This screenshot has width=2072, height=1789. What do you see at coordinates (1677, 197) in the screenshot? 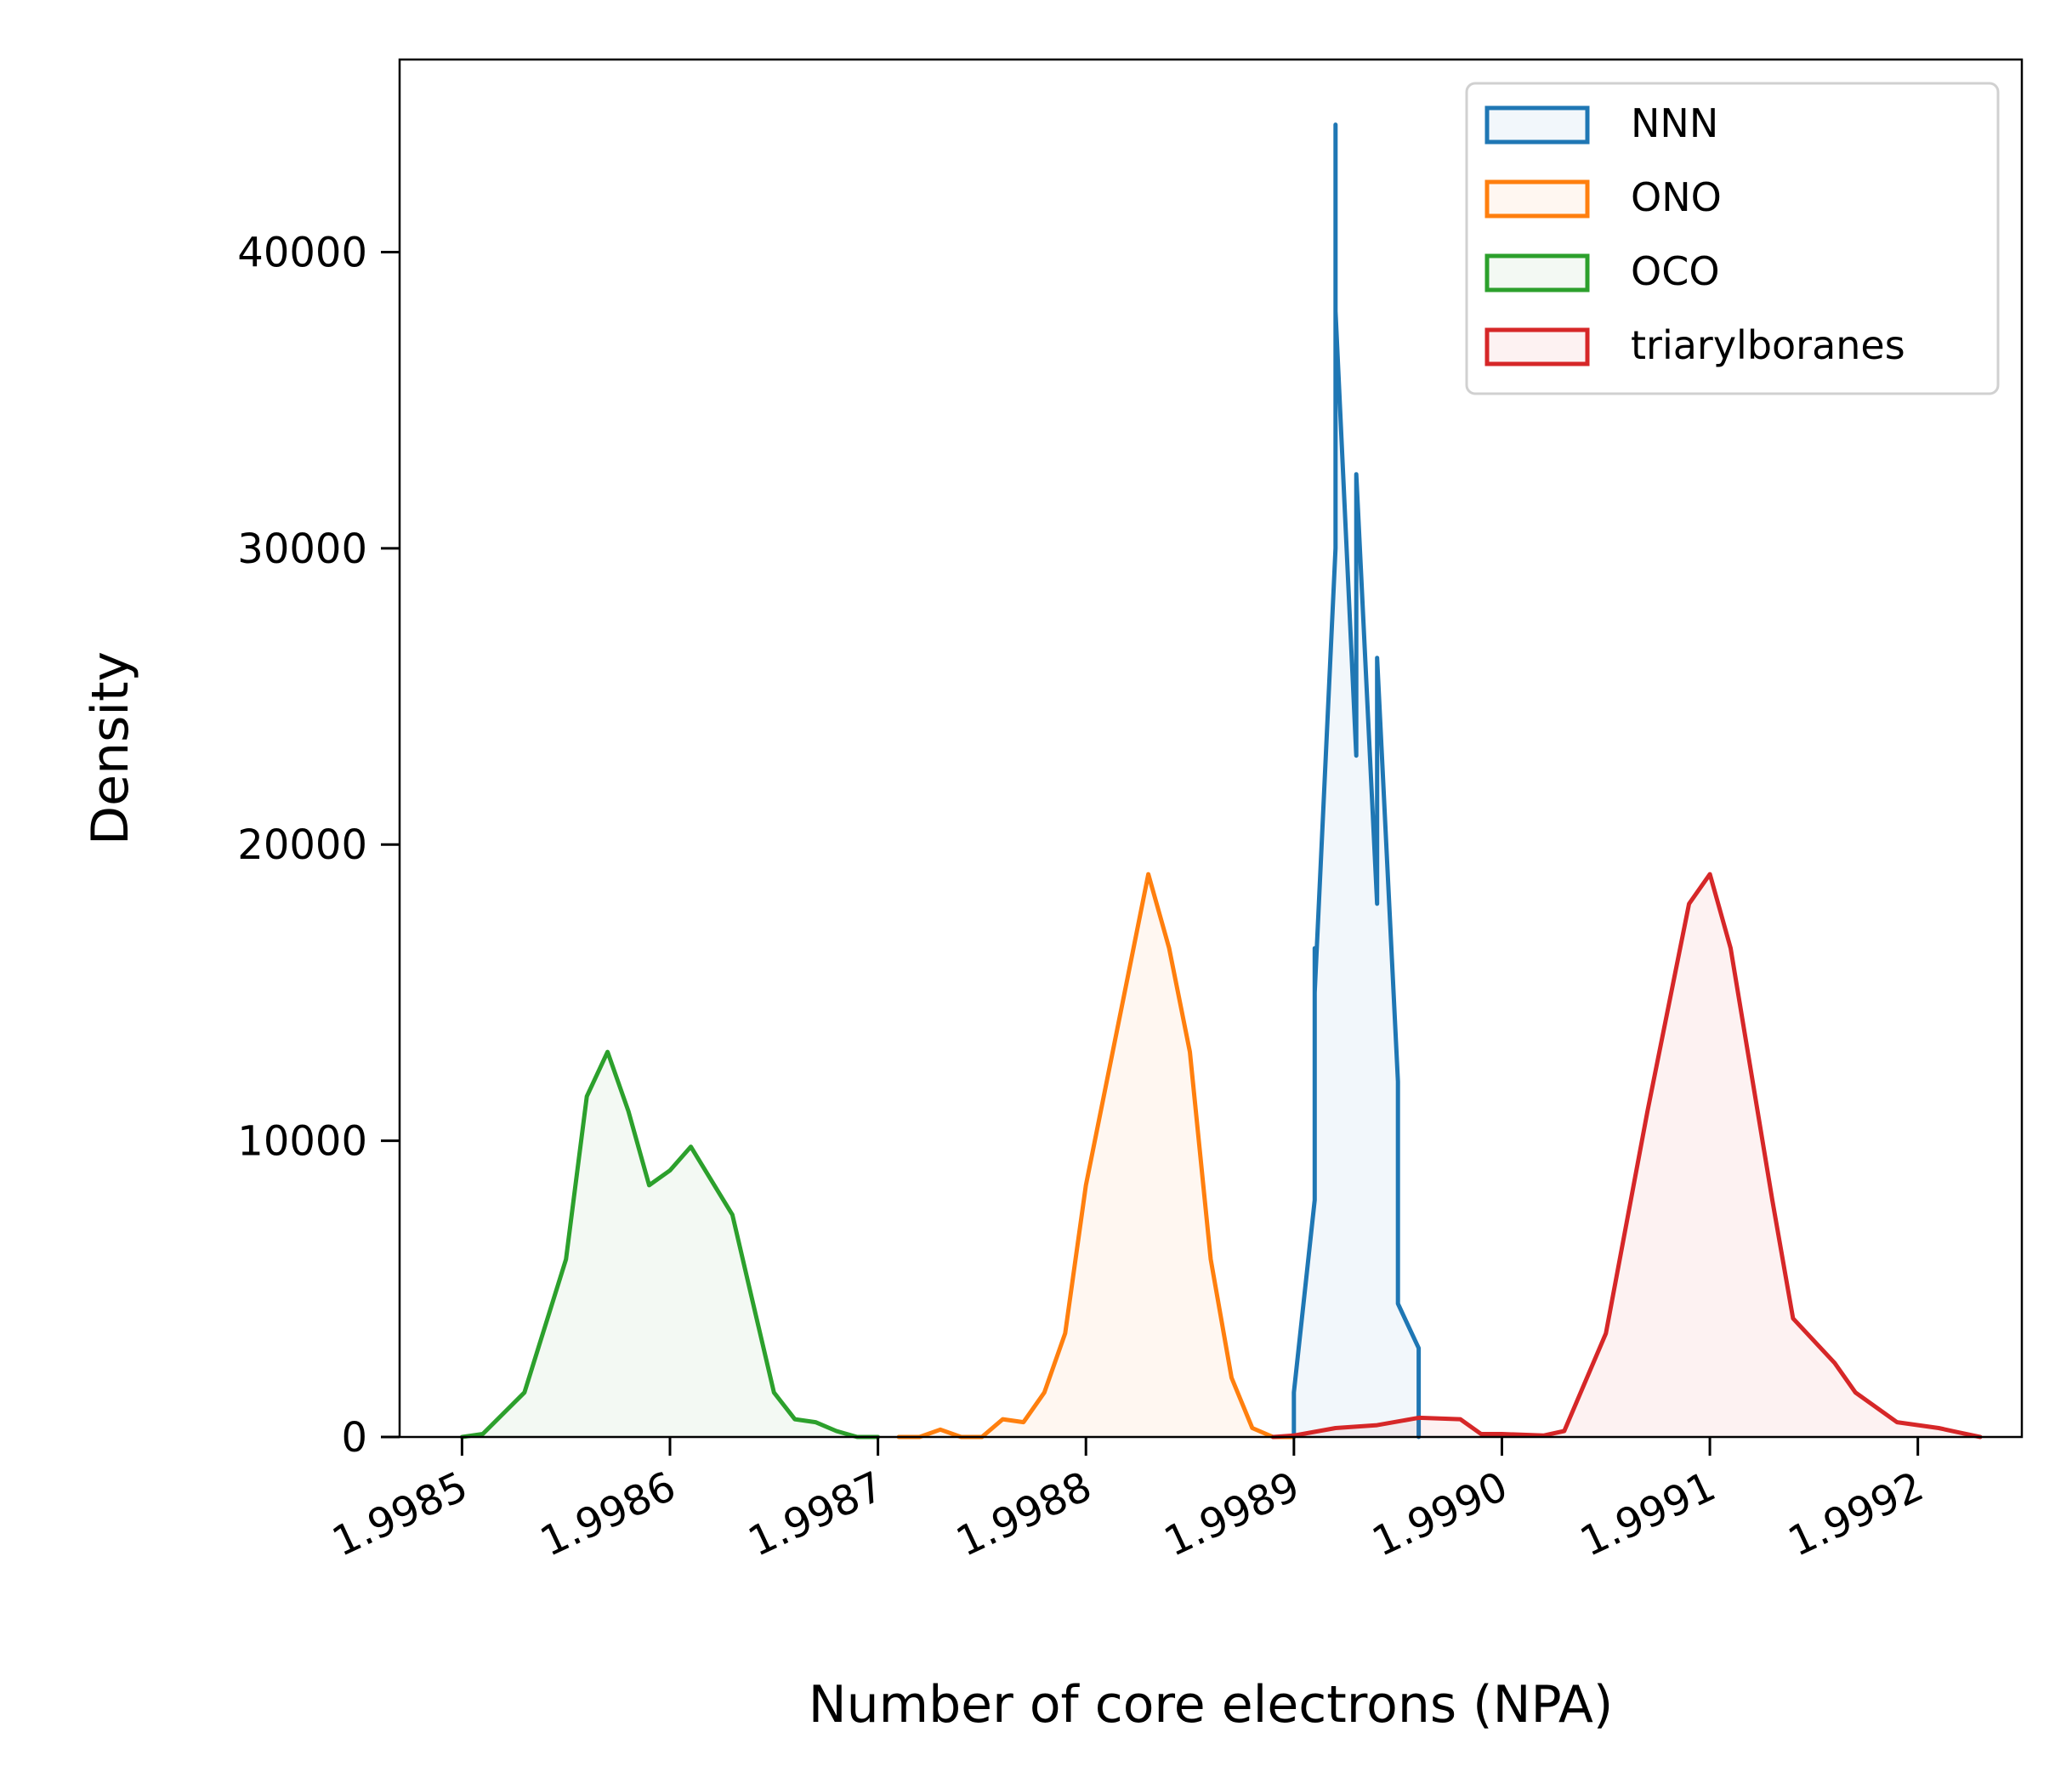
I see `legend-label-ono: ONO` at bounding box center [1677, 197].